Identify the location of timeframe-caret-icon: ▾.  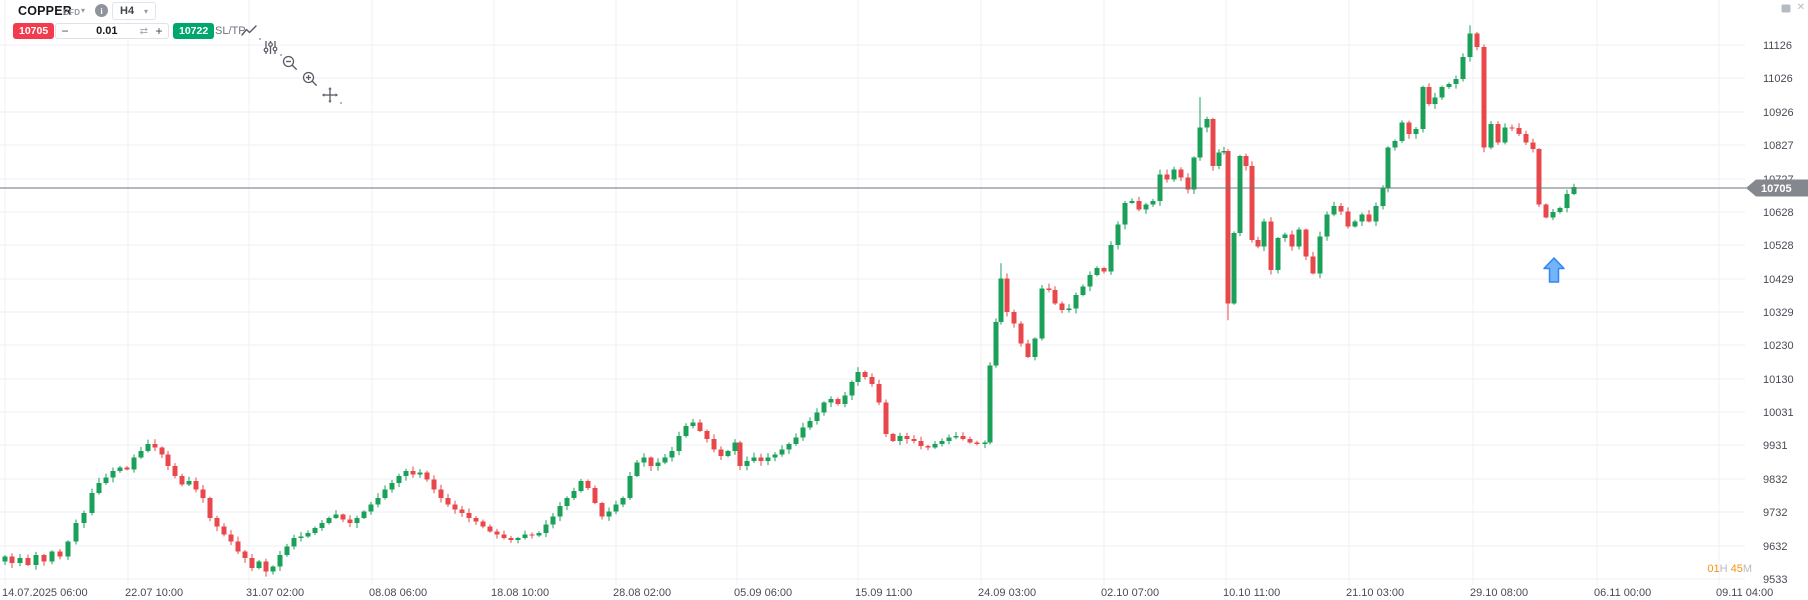
(145, 11).